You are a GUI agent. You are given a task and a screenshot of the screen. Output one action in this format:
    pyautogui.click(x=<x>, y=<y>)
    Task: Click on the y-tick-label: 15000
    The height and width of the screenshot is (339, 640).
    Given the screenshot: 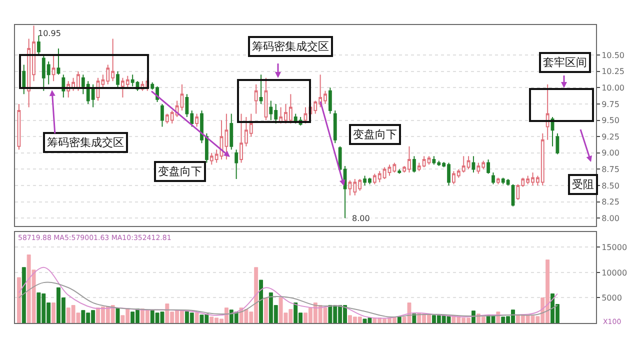 What is the action you would take?
    pyautogui.click(x=615, y=247)
    